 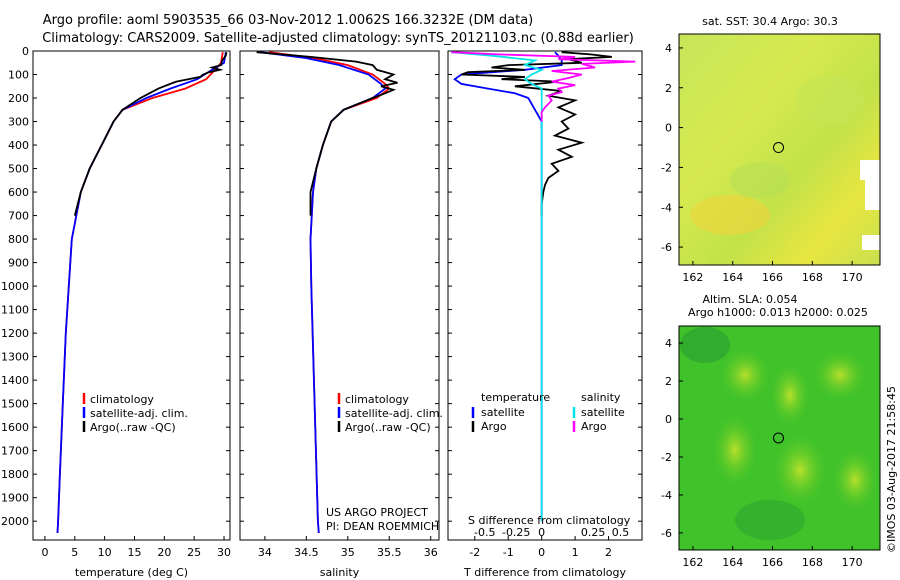 I want to click on x-tick-label: 34, so click(x=265, y=552).